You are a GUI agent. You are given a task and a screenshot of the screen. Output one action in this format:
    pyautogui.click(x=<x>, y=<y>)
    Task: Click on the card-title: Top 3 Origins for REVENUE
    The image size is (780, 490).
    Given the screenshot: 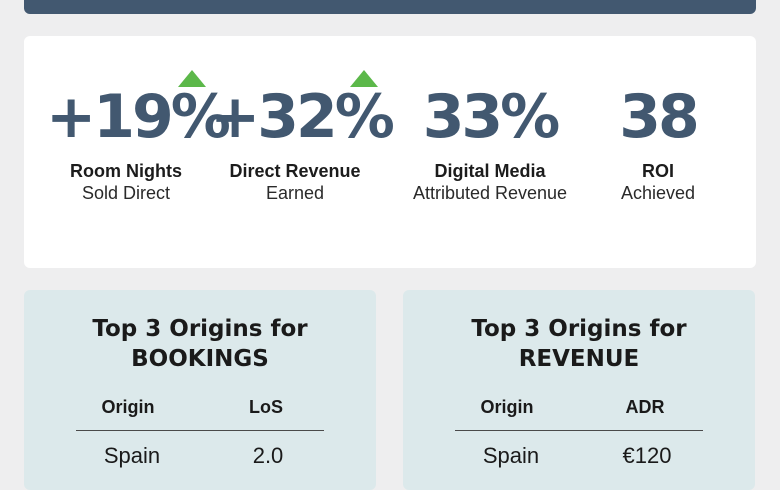 What is the action you would take?
    pyautogui.click(x=579, y=344)
    